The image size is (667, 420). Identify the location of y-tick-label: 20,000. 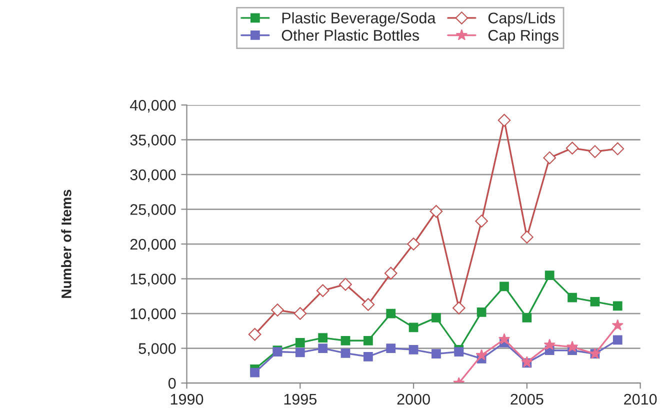
(153, 245).